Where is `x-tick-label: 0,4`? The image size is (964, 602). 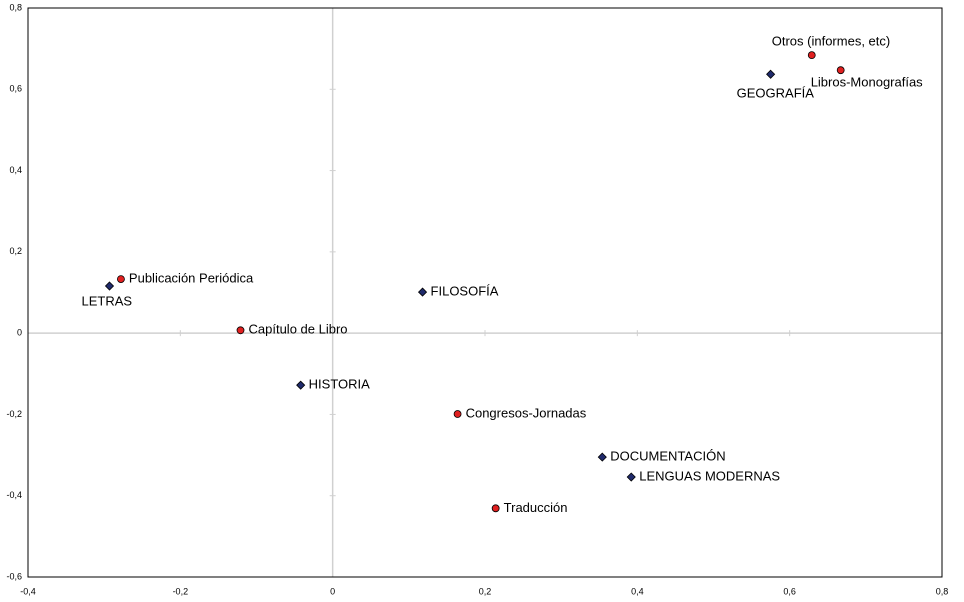
x-tick-label: 0,4 is located at coordinates (637, 591).